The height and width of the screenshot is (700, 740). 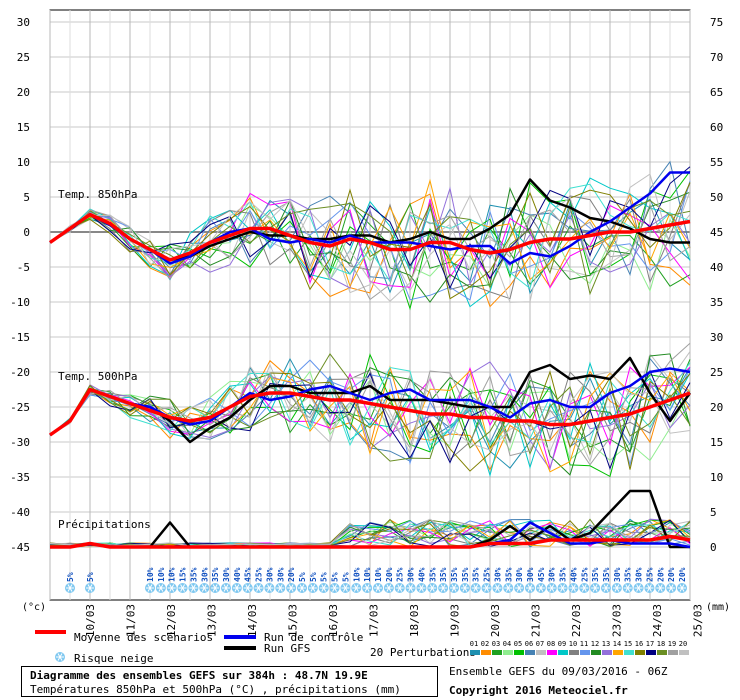 I want to click on right-tick-label: 75, so click(x=716, y=22).